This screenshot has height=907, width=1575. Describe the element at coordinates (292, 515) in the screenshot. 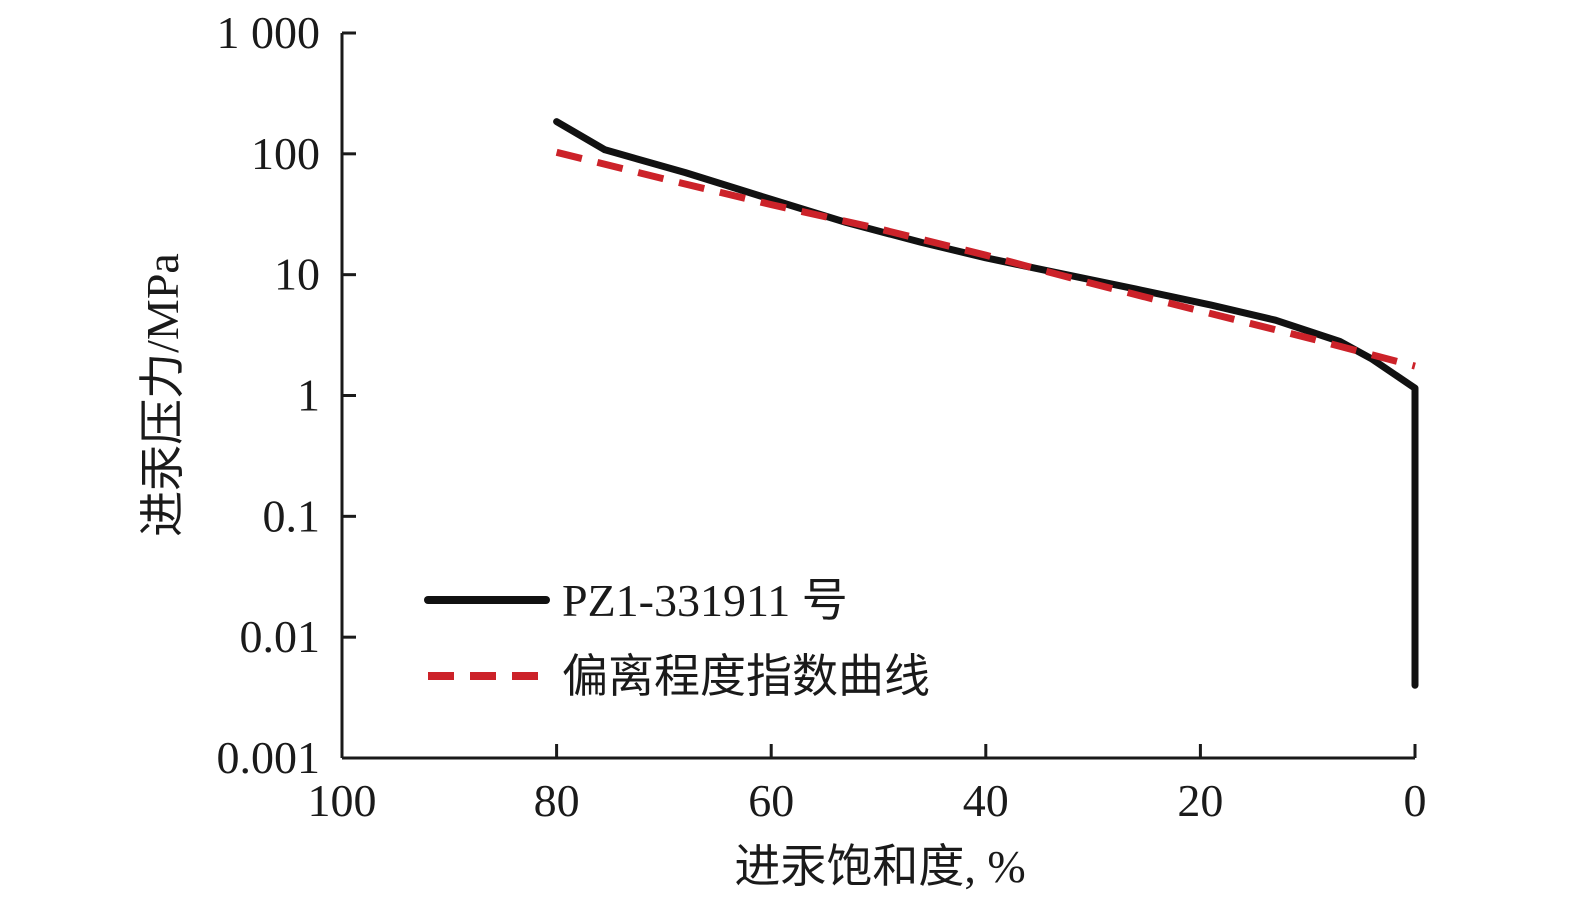

I see `y-tick-label: 0.1` at that location.